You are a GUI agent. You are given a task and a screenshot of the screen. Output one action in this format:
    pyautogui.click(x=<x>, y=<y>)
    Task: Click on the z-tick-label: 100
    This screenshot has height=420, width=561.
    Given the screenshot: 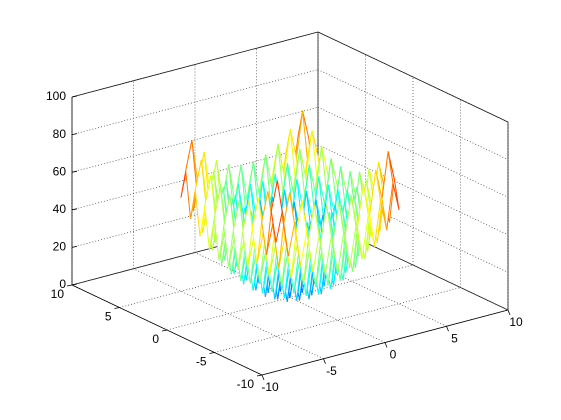 What is the action you would take?
    pyautogui.click(x=56, y=96)
    